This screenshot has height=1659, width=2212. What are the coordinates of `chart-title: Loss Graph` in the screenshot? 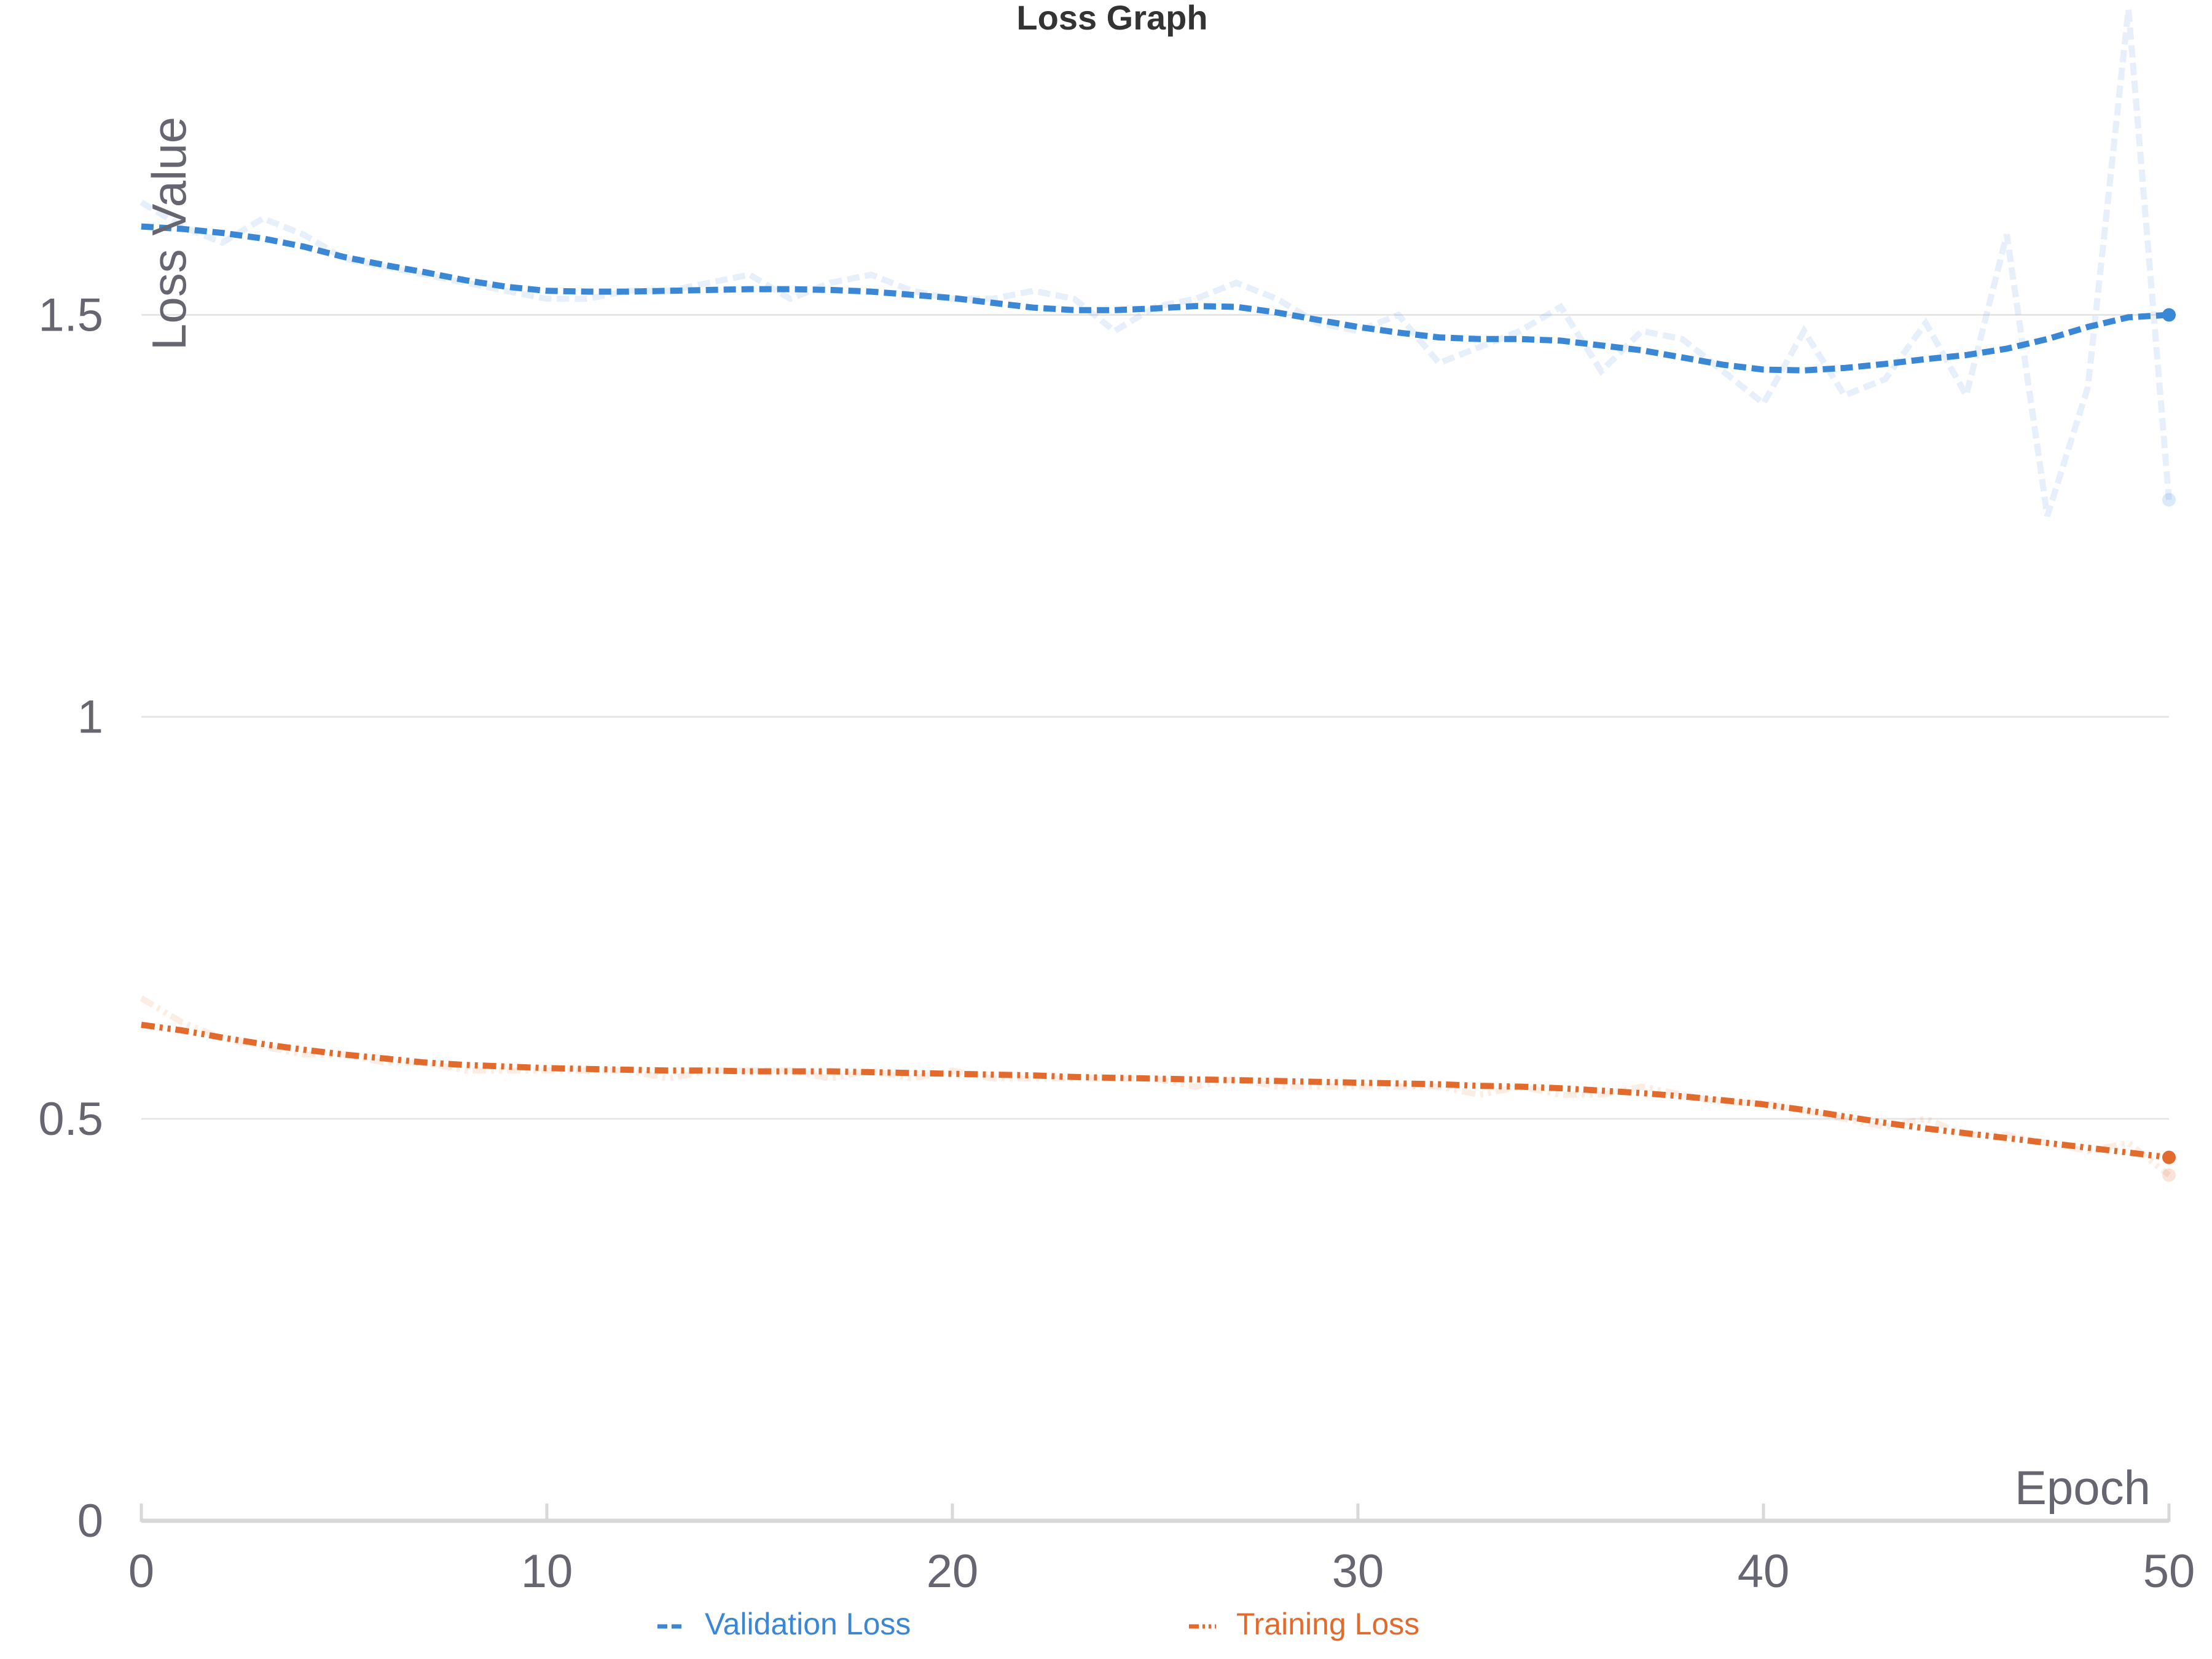 It's located at (1111, 18).